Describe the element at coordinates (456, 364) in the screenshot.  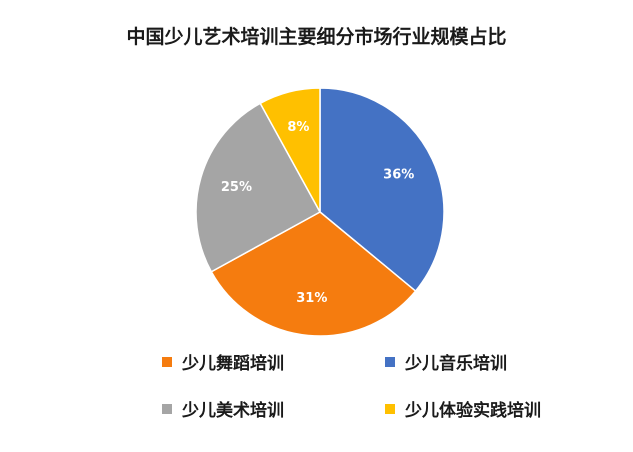
I see `legend-label: 少儿音乐培训` at that location.